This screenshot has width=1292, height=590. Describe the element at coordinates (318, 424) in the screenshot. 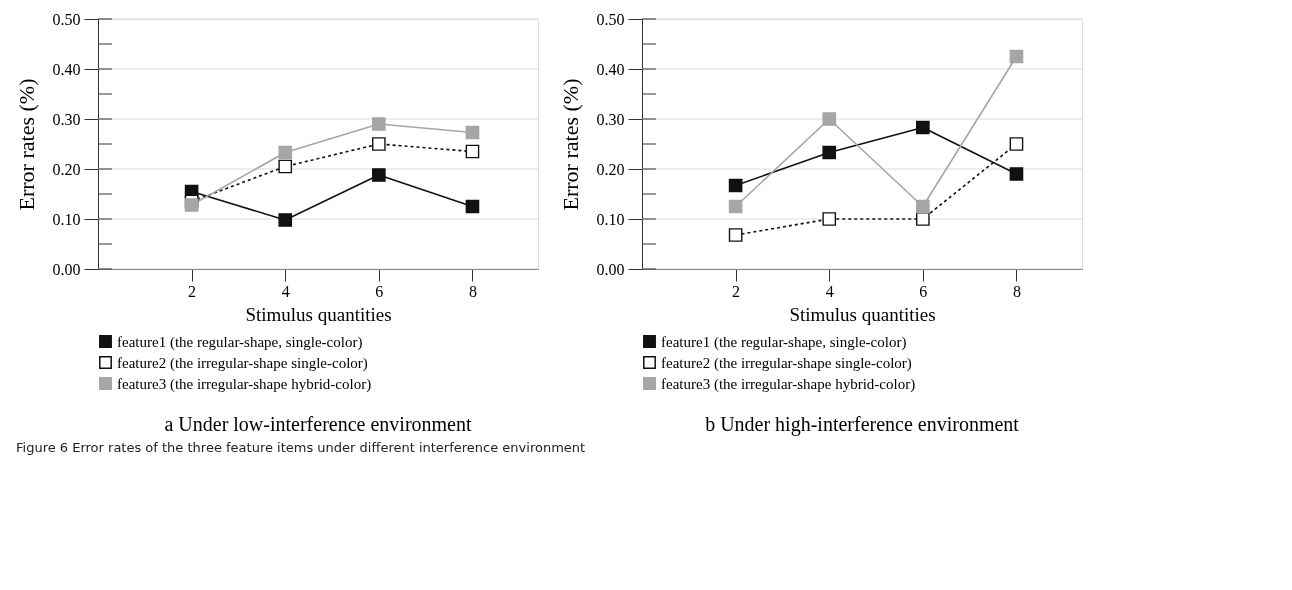

I see `text: a Under low-interference environment` at that location.